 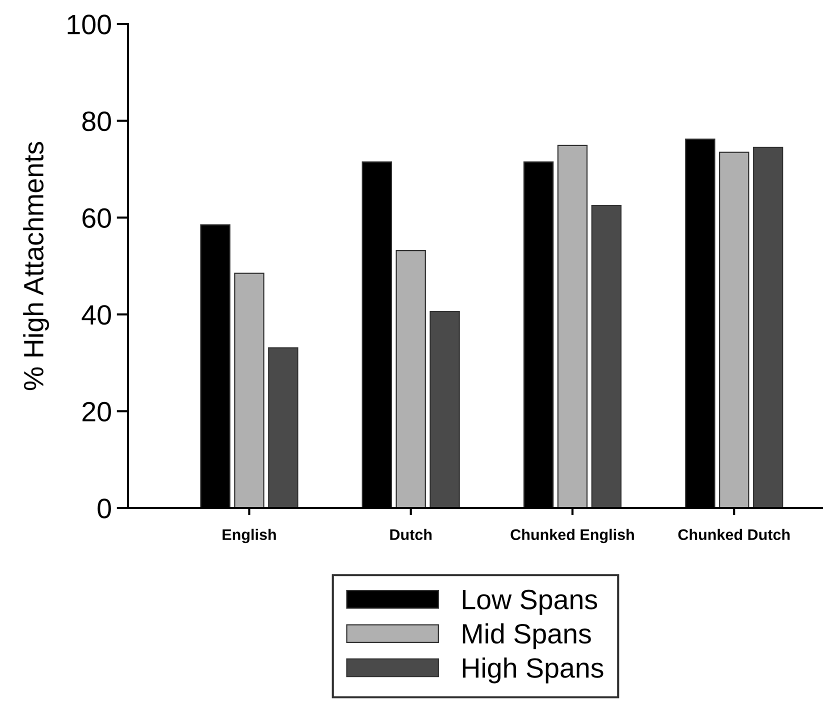 I want to click on legend-label: High Spans, so click(x=533, y=670).